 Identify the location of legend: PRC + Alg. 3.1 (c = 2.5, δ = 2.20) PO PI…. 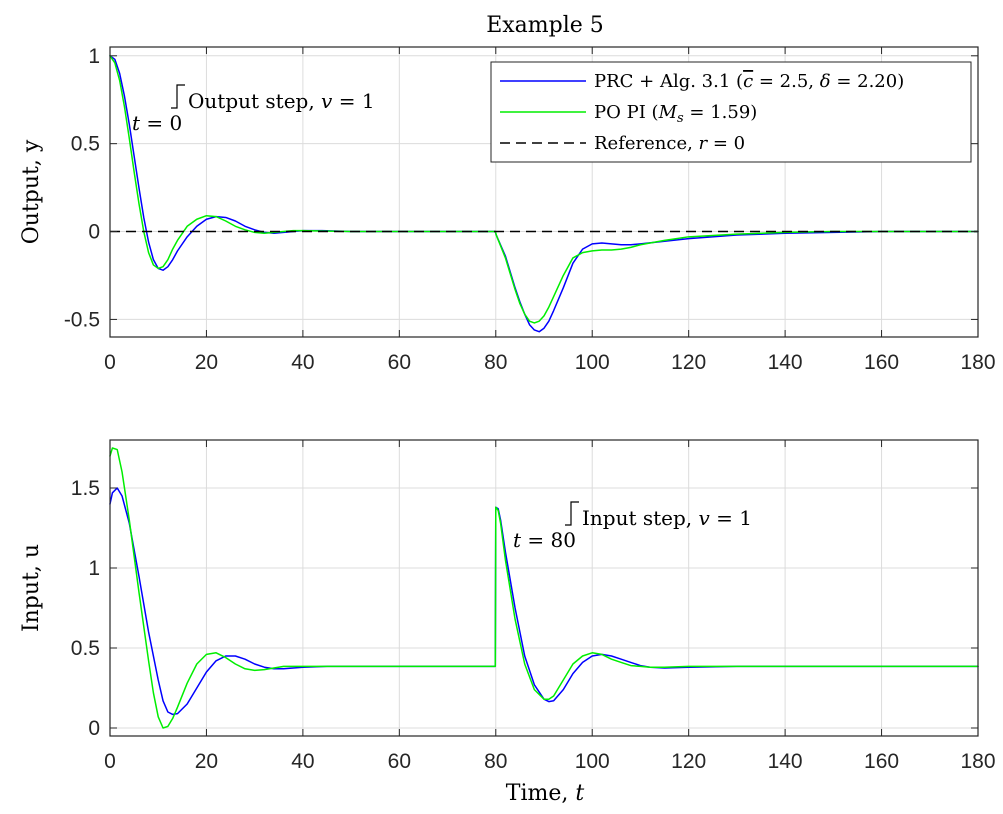
(731, 112).